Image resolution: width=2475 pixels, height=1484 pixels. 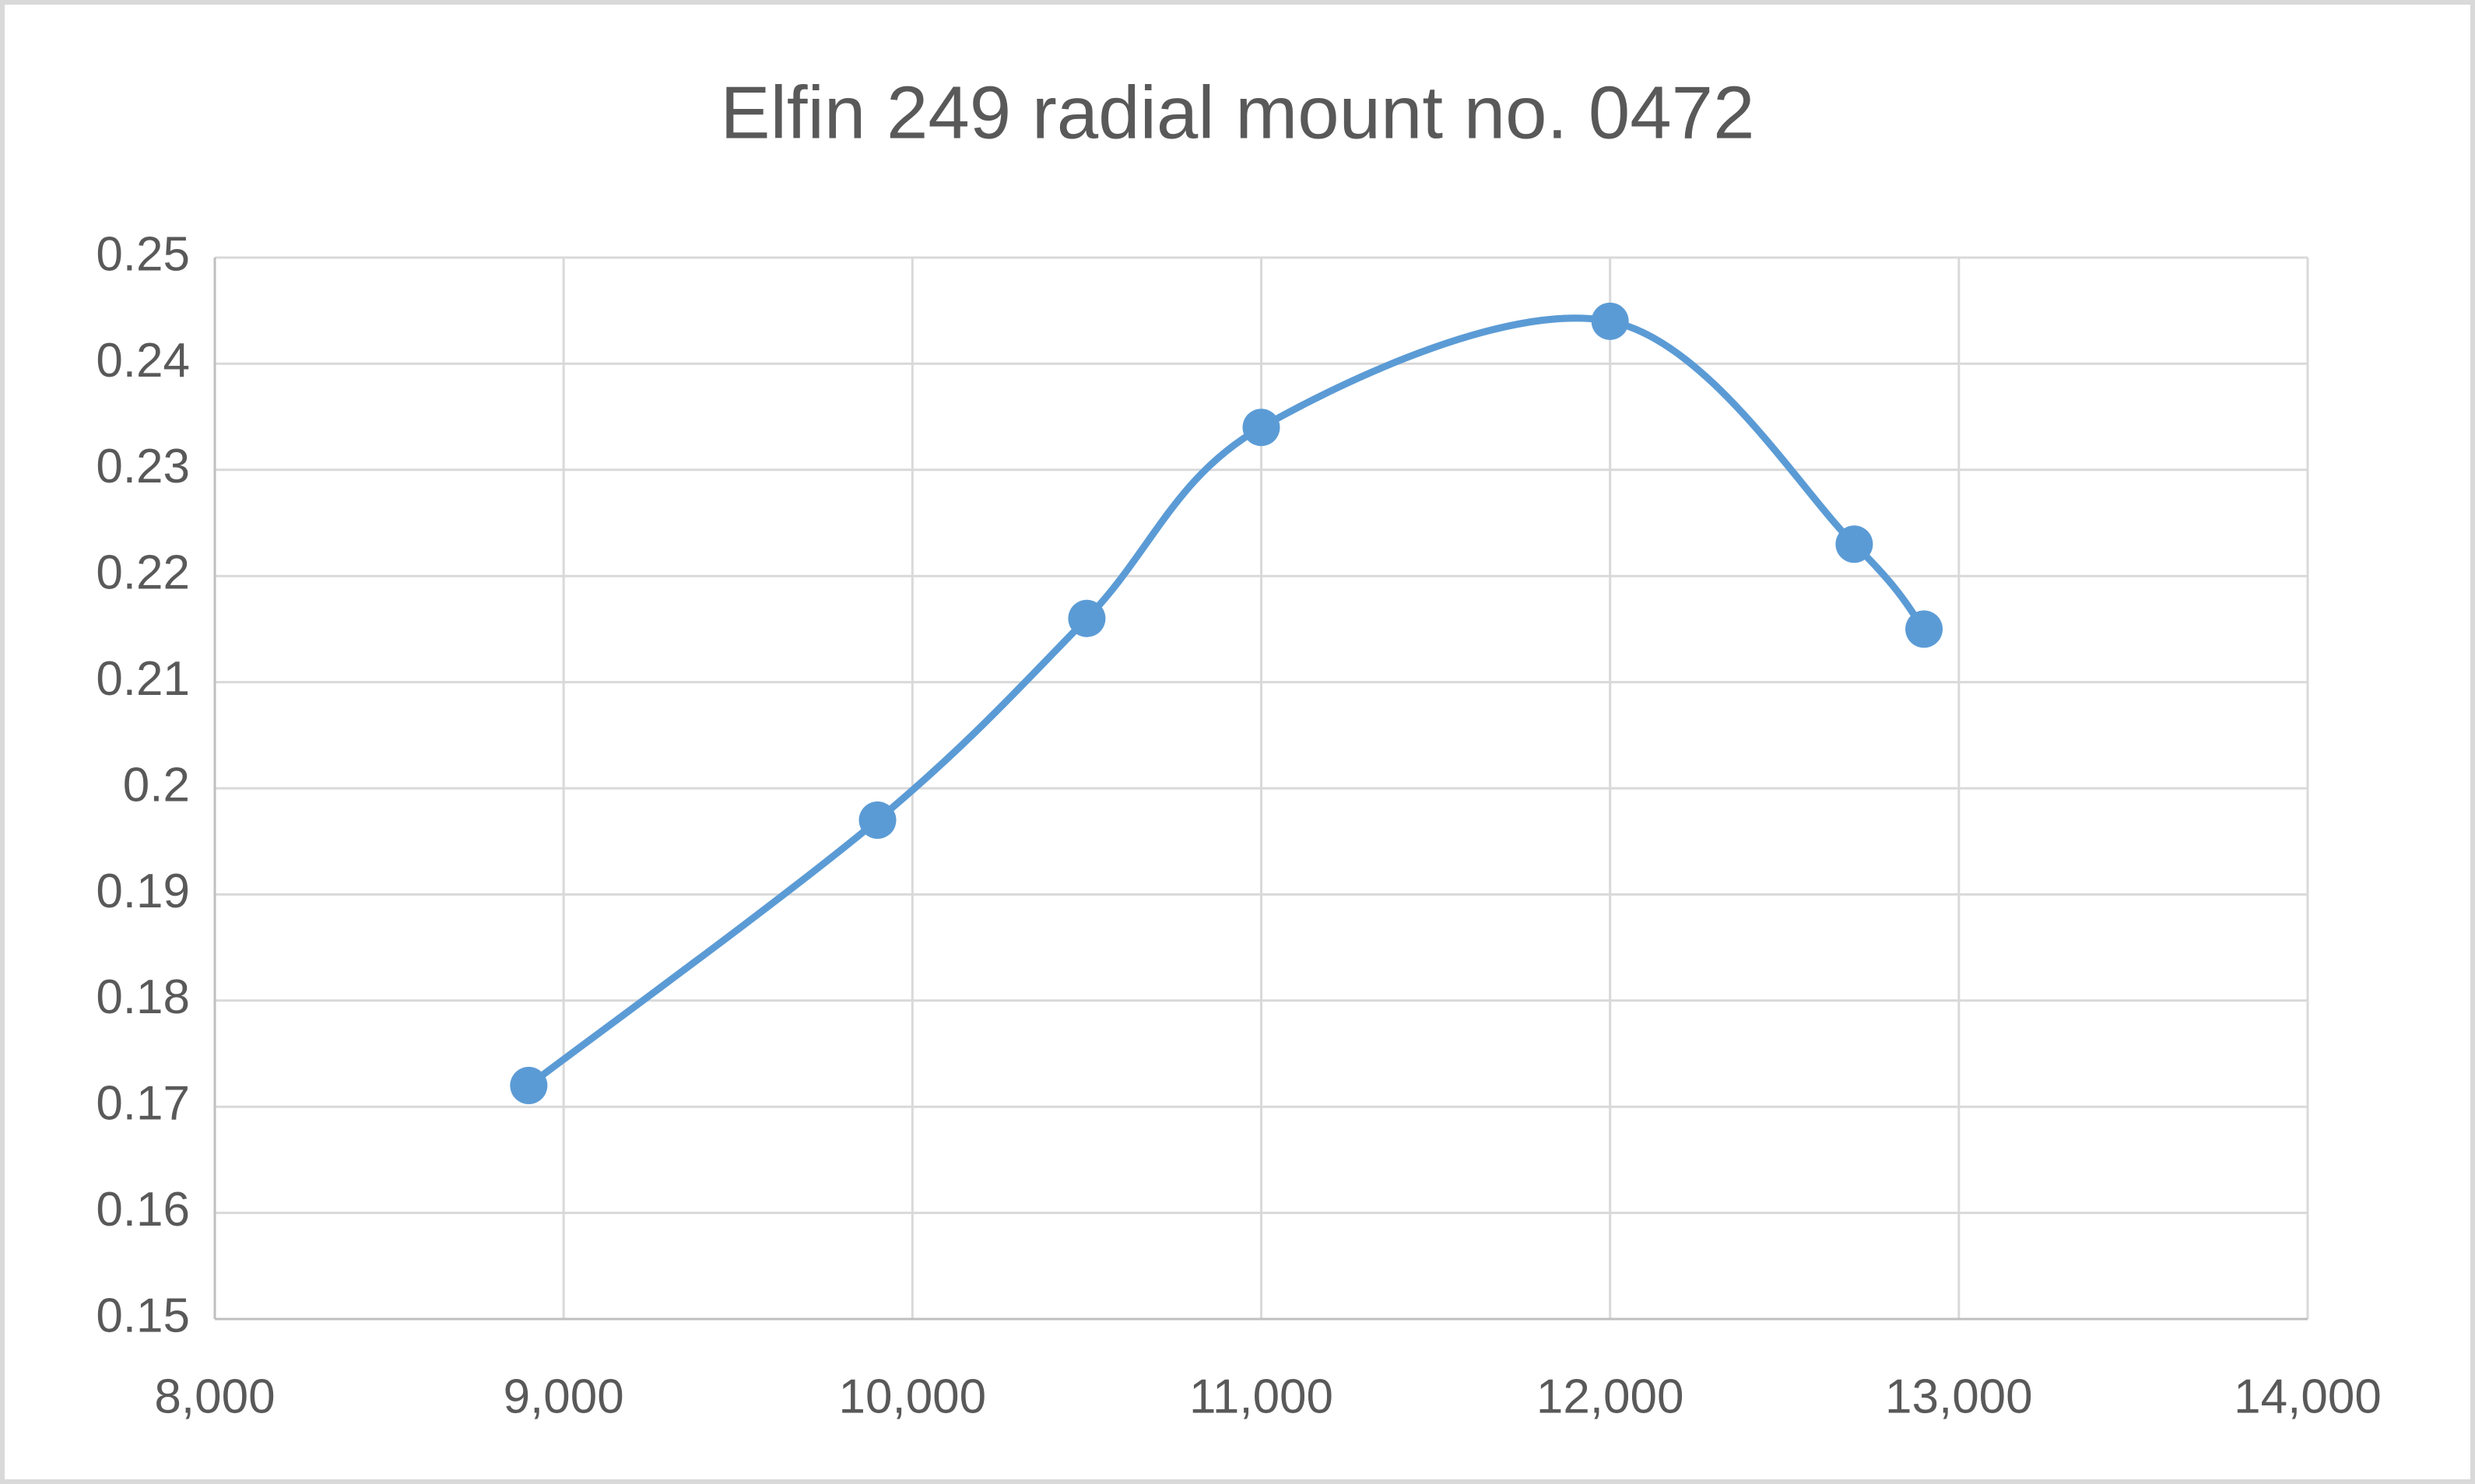 What do you see at coordinates (143, 891) in the screenshot?
I see `y-tick-label: 0.19` at bounding box center [143, 891].